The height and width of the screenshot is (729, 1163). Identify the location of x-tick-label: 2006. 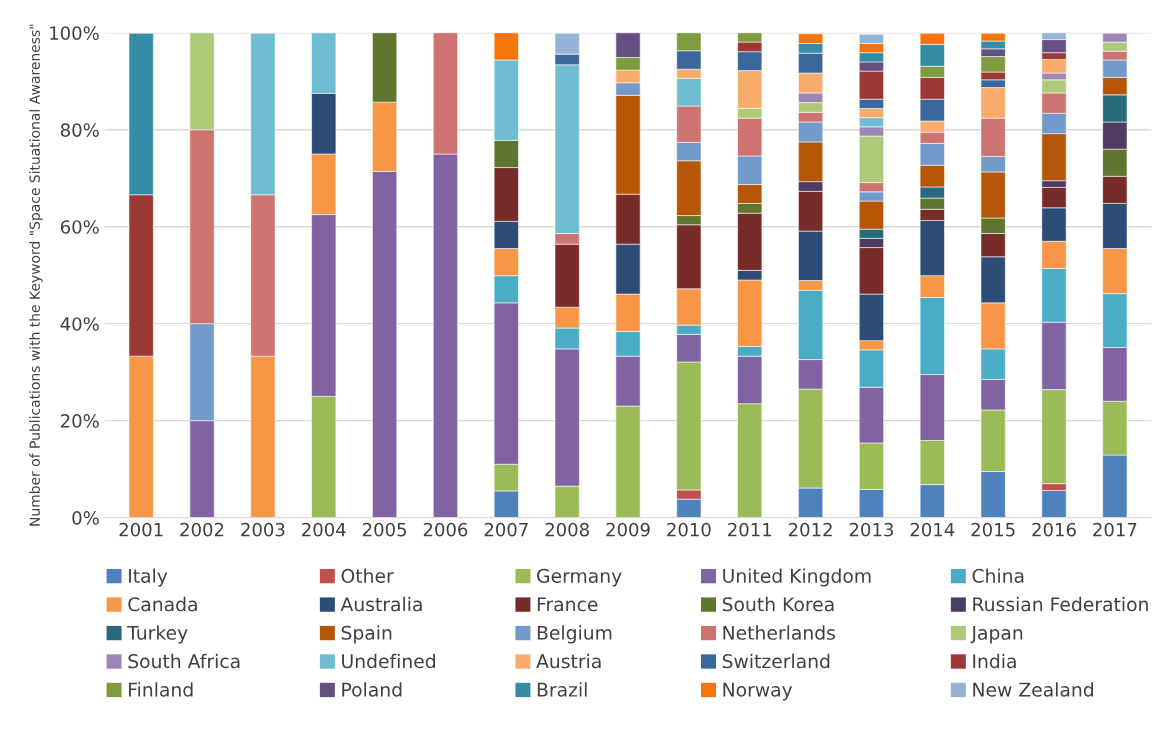
(445, 529).